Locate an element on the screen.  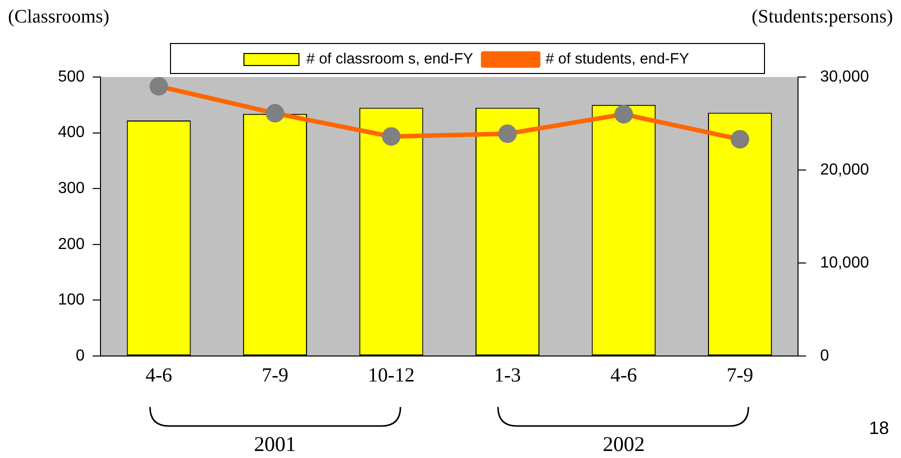
text: 2002 is located at coordinates (623, 444).